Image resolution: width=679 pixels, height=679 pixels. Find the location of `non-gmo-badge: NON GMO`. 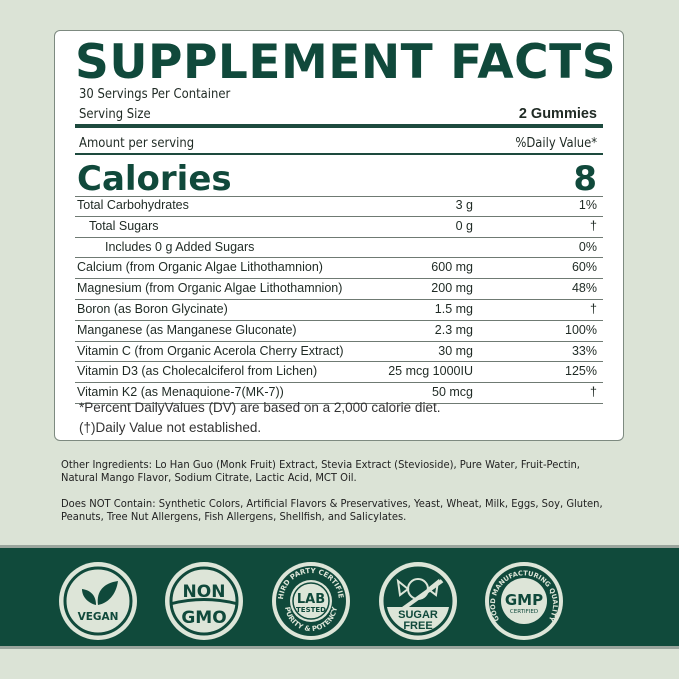

non-gmo-badge: NON GMO is located at coordinates (204, 601).